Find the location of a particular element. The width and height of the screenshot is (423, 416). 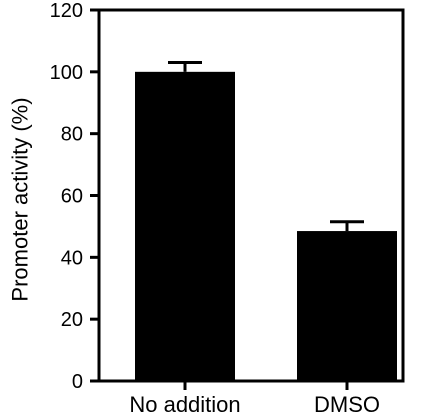

y-tick-label: 120 is located at coordinates (66, 11).